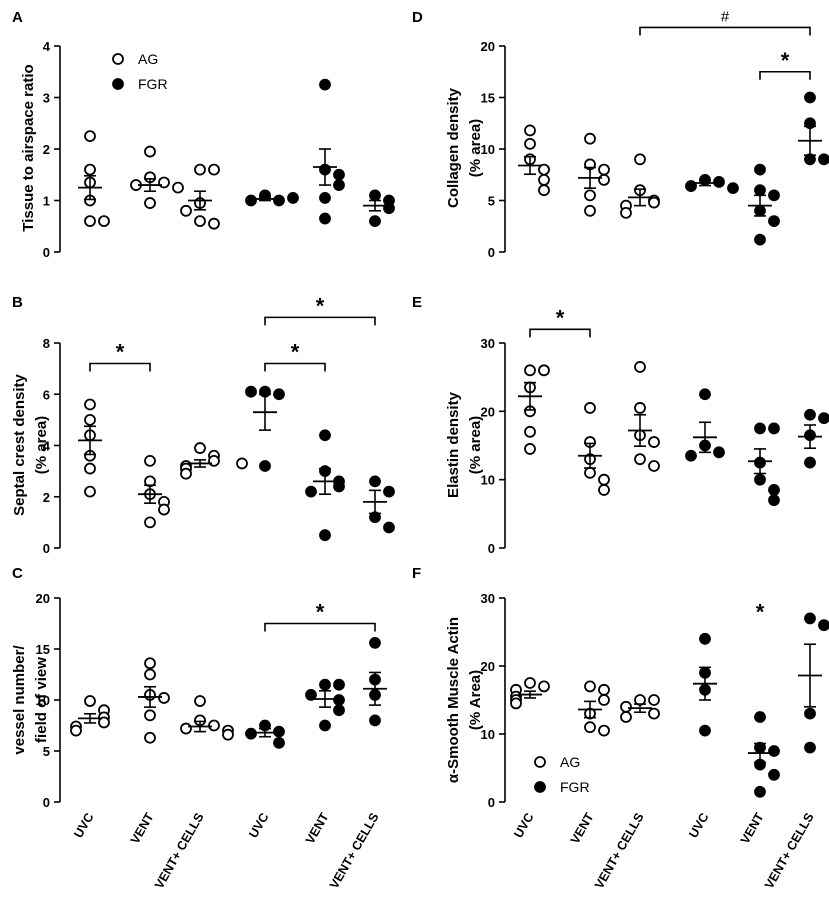 The height and width of the screenshot is (904, 829). I want to click on legend-label: AG, so click(148, 59).